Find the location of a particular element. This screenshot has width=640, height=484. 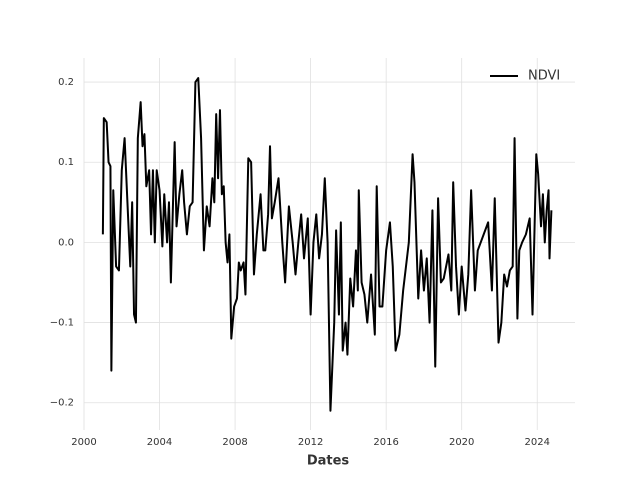

x-tick-label: 2008 is located at coordinates (234, 442).